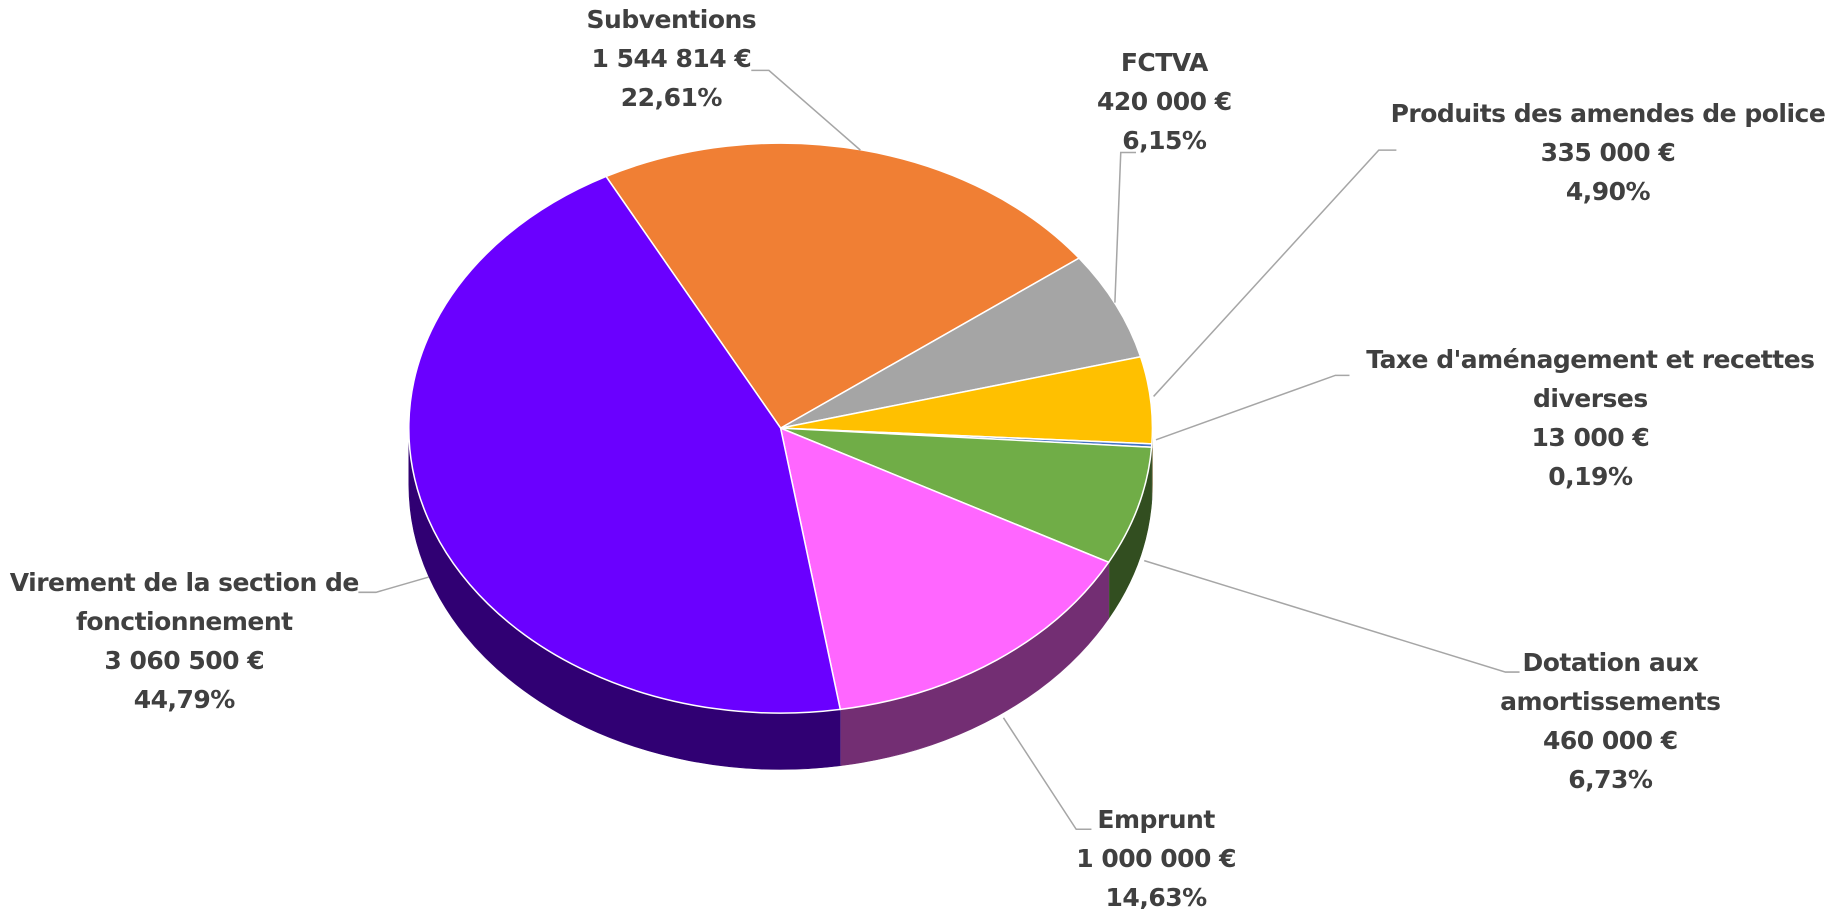  I want to click on category-label: Dotation aux amortissements, so click(1610, 682).